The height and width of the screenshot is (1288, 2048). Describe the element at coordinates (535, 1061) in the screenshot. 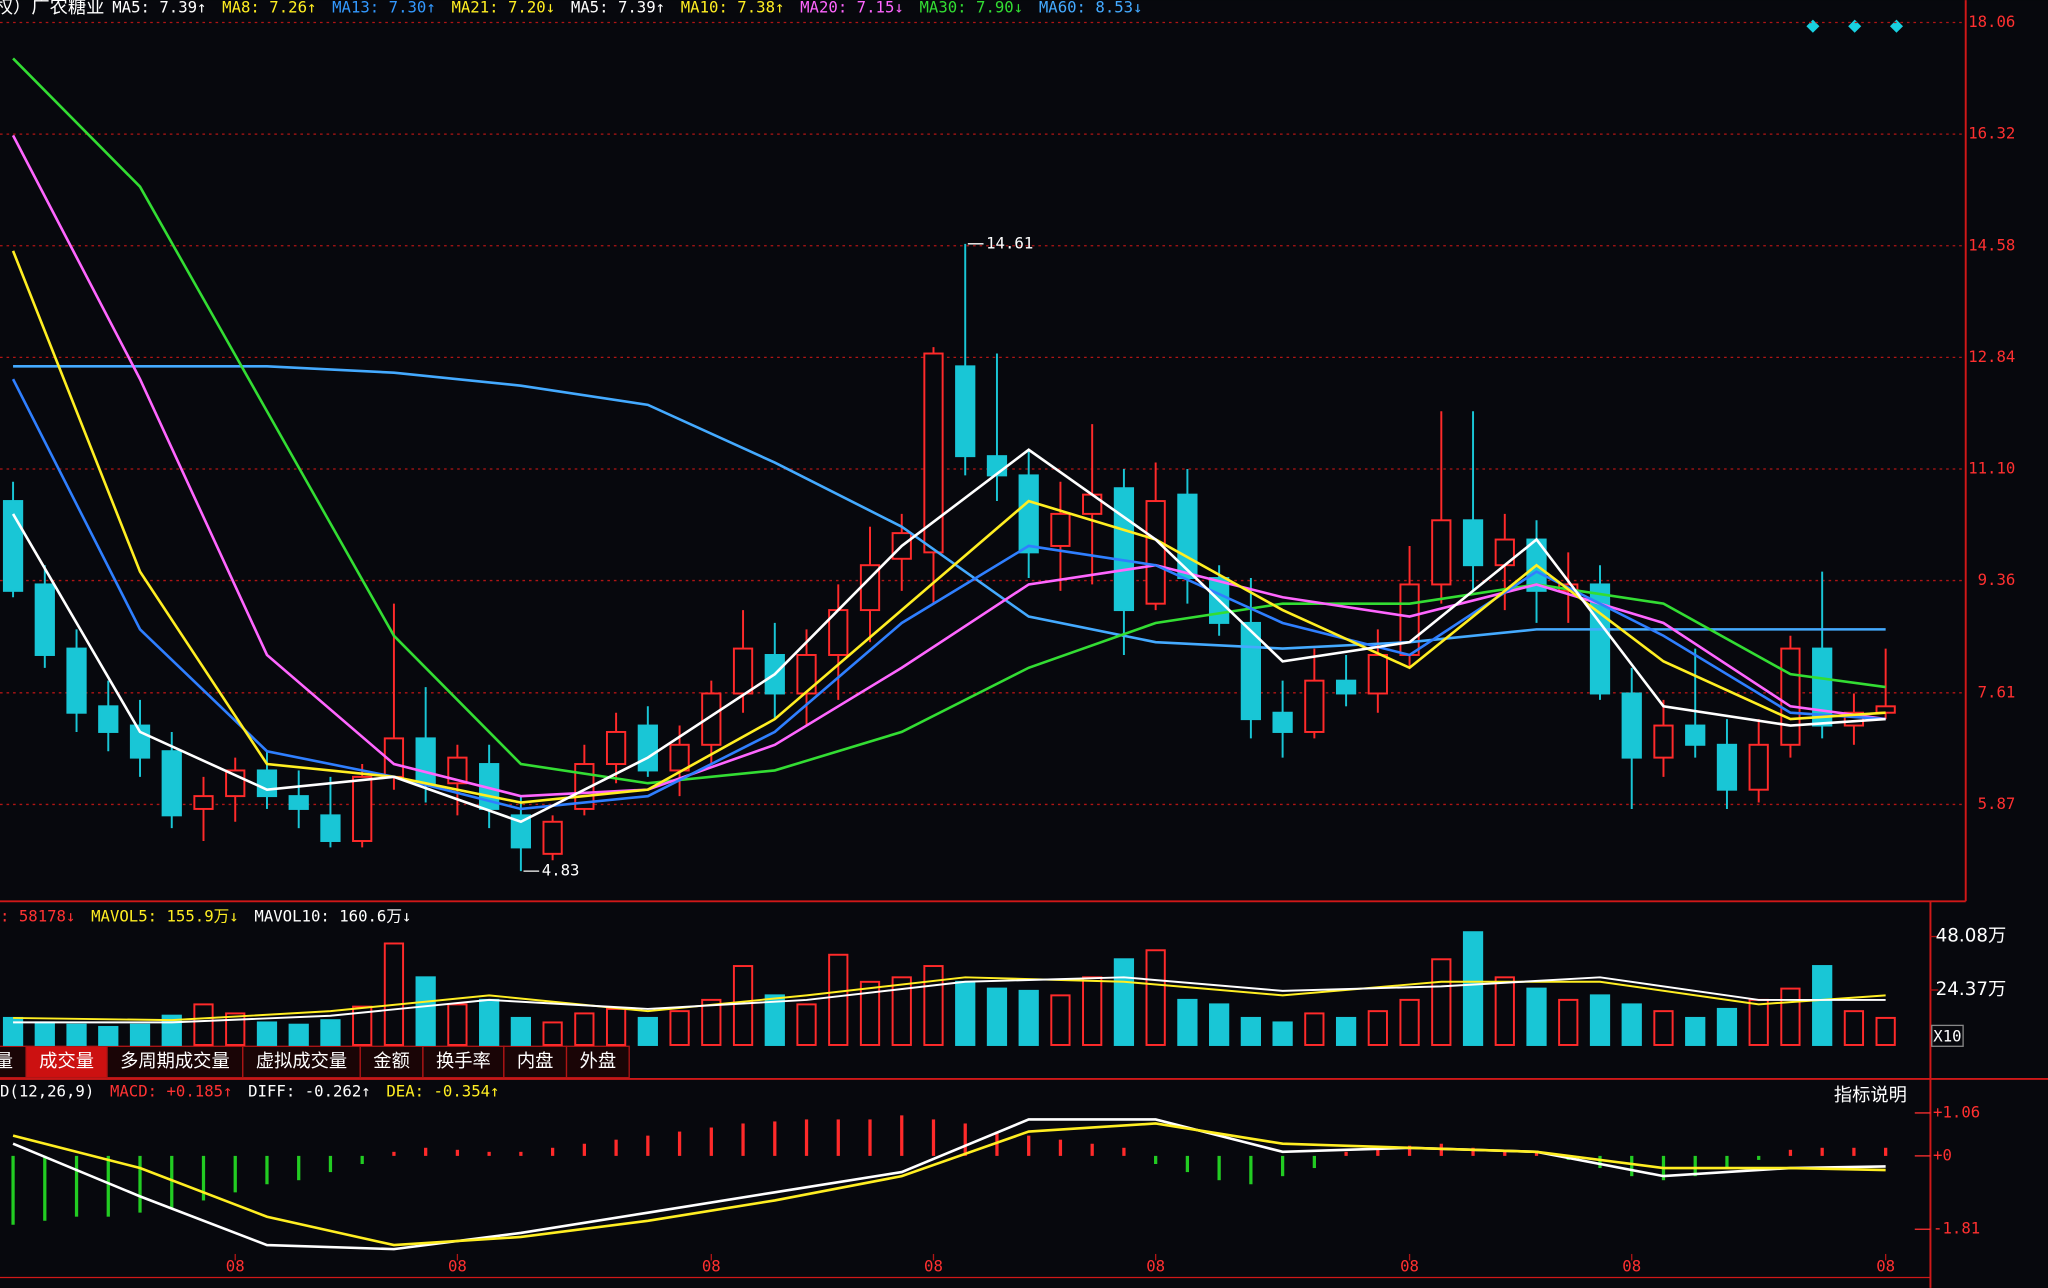

I see `tab-label: 内盘` at that location.